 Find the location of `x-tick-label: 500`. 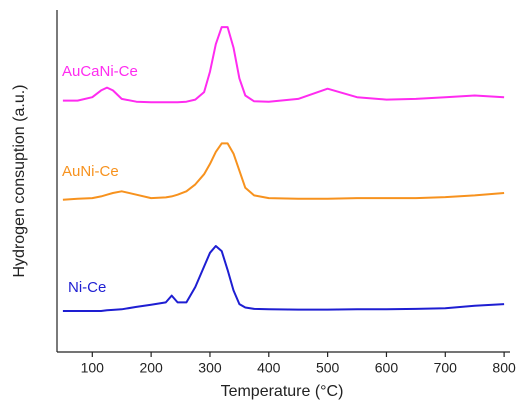

x-tick-label: 500 is located at coordinates (328, 368).